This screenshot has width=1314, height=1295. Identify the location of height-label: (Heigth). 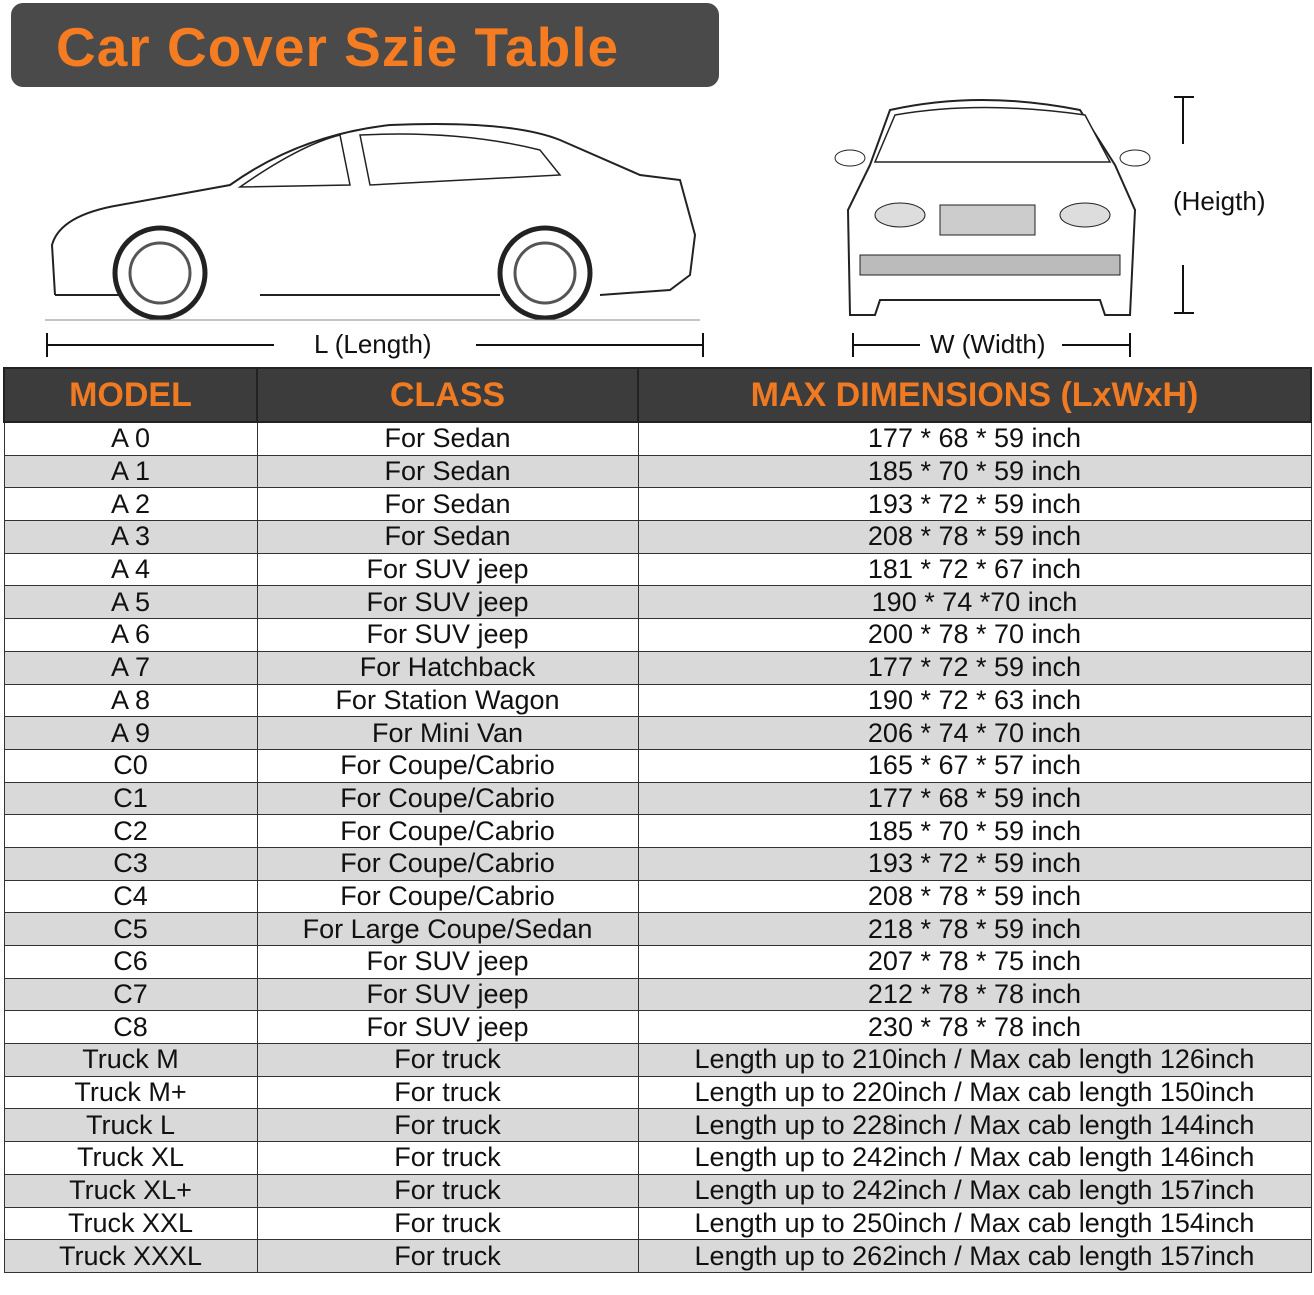
(1219, 201).